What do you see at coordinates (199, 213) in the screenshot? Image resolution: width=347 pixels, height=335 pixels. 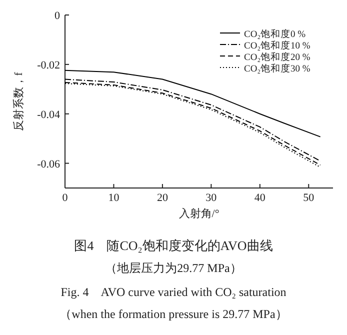 I see `x-axis-title: 入射角/°` at bounding box center [199, 213].